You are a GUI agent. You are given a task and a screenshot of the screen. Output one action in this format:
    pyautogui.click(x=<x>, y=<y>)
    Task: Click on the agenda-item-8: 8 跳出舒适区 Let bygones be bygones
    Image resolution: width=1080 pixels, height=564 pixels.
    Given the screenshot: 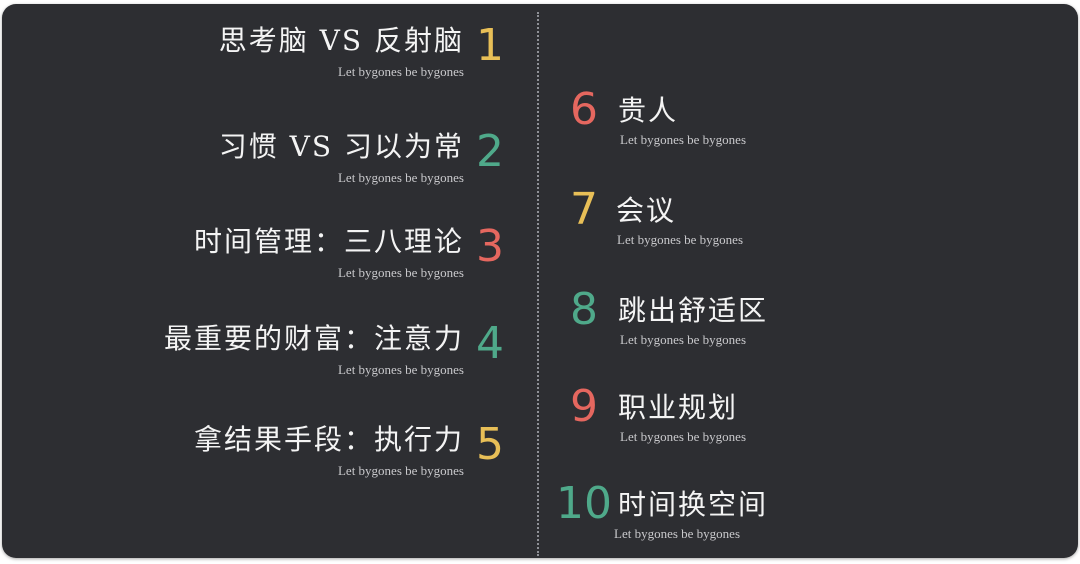 What is the action you would take?
    pyautogui.click(x=720, y=317)
    